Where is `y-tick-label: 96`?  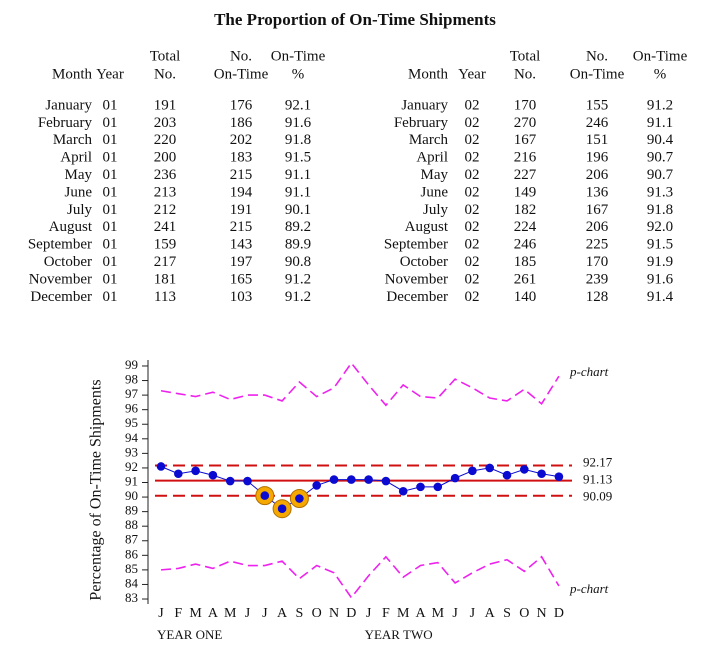 y-tick-label: 96 is located at coordinates (132, 408).